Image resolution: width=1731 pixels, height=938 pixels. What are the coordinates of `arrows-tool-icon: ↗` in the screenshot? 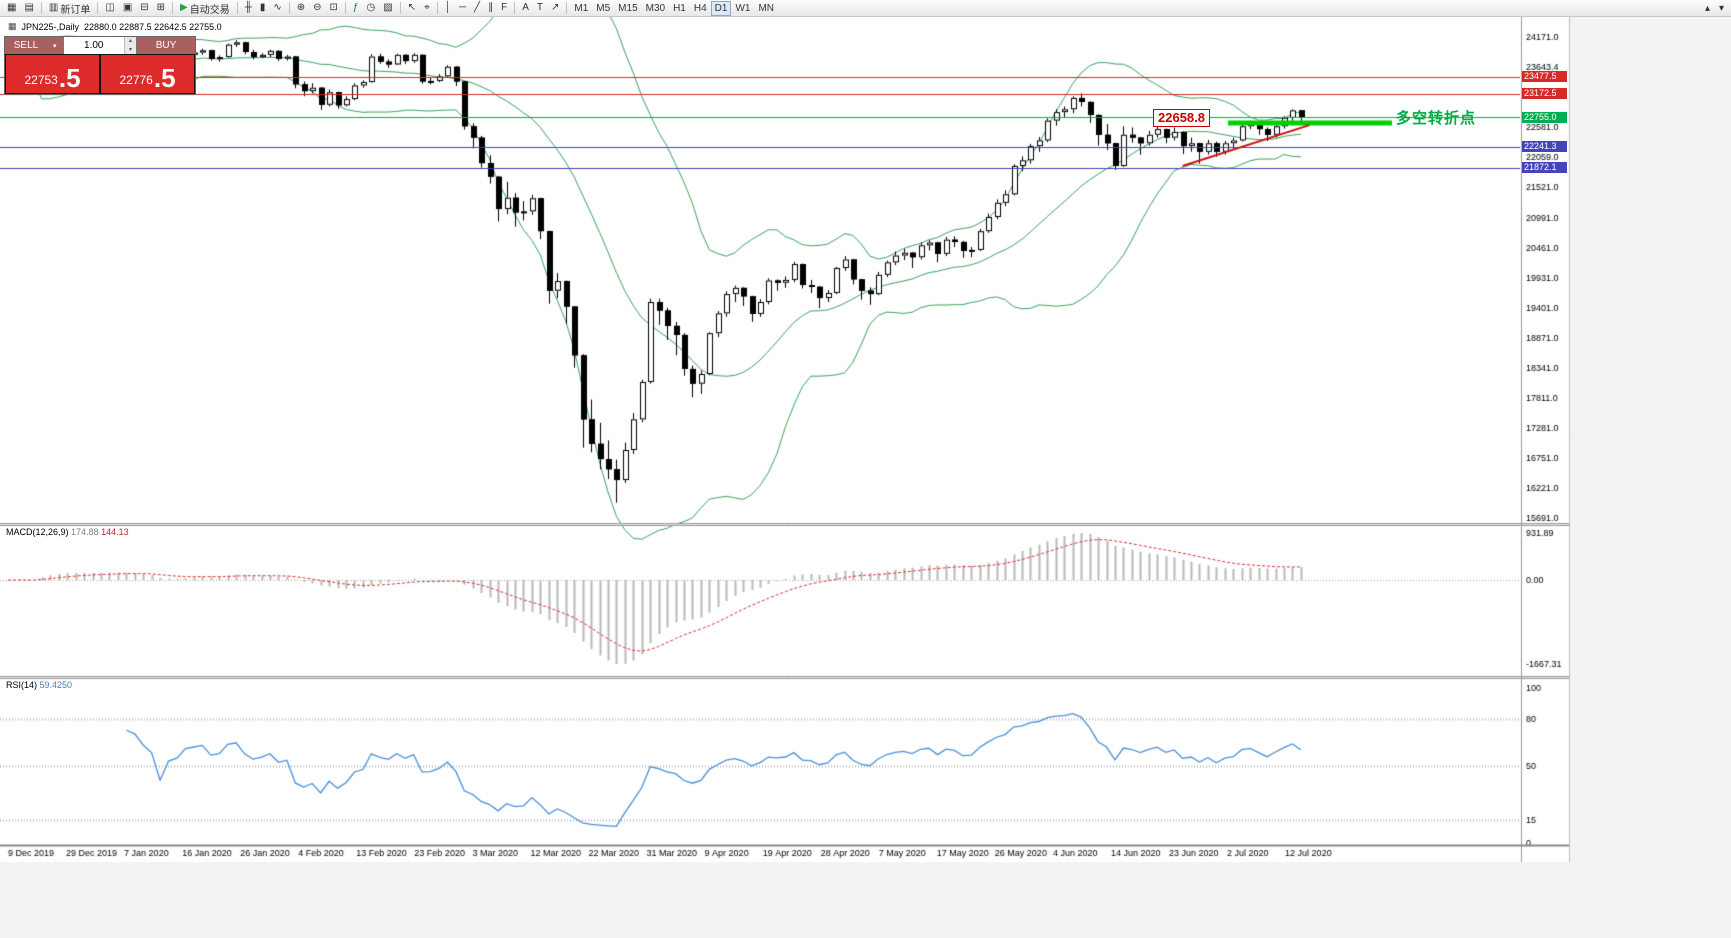 It's located at (555, 7).